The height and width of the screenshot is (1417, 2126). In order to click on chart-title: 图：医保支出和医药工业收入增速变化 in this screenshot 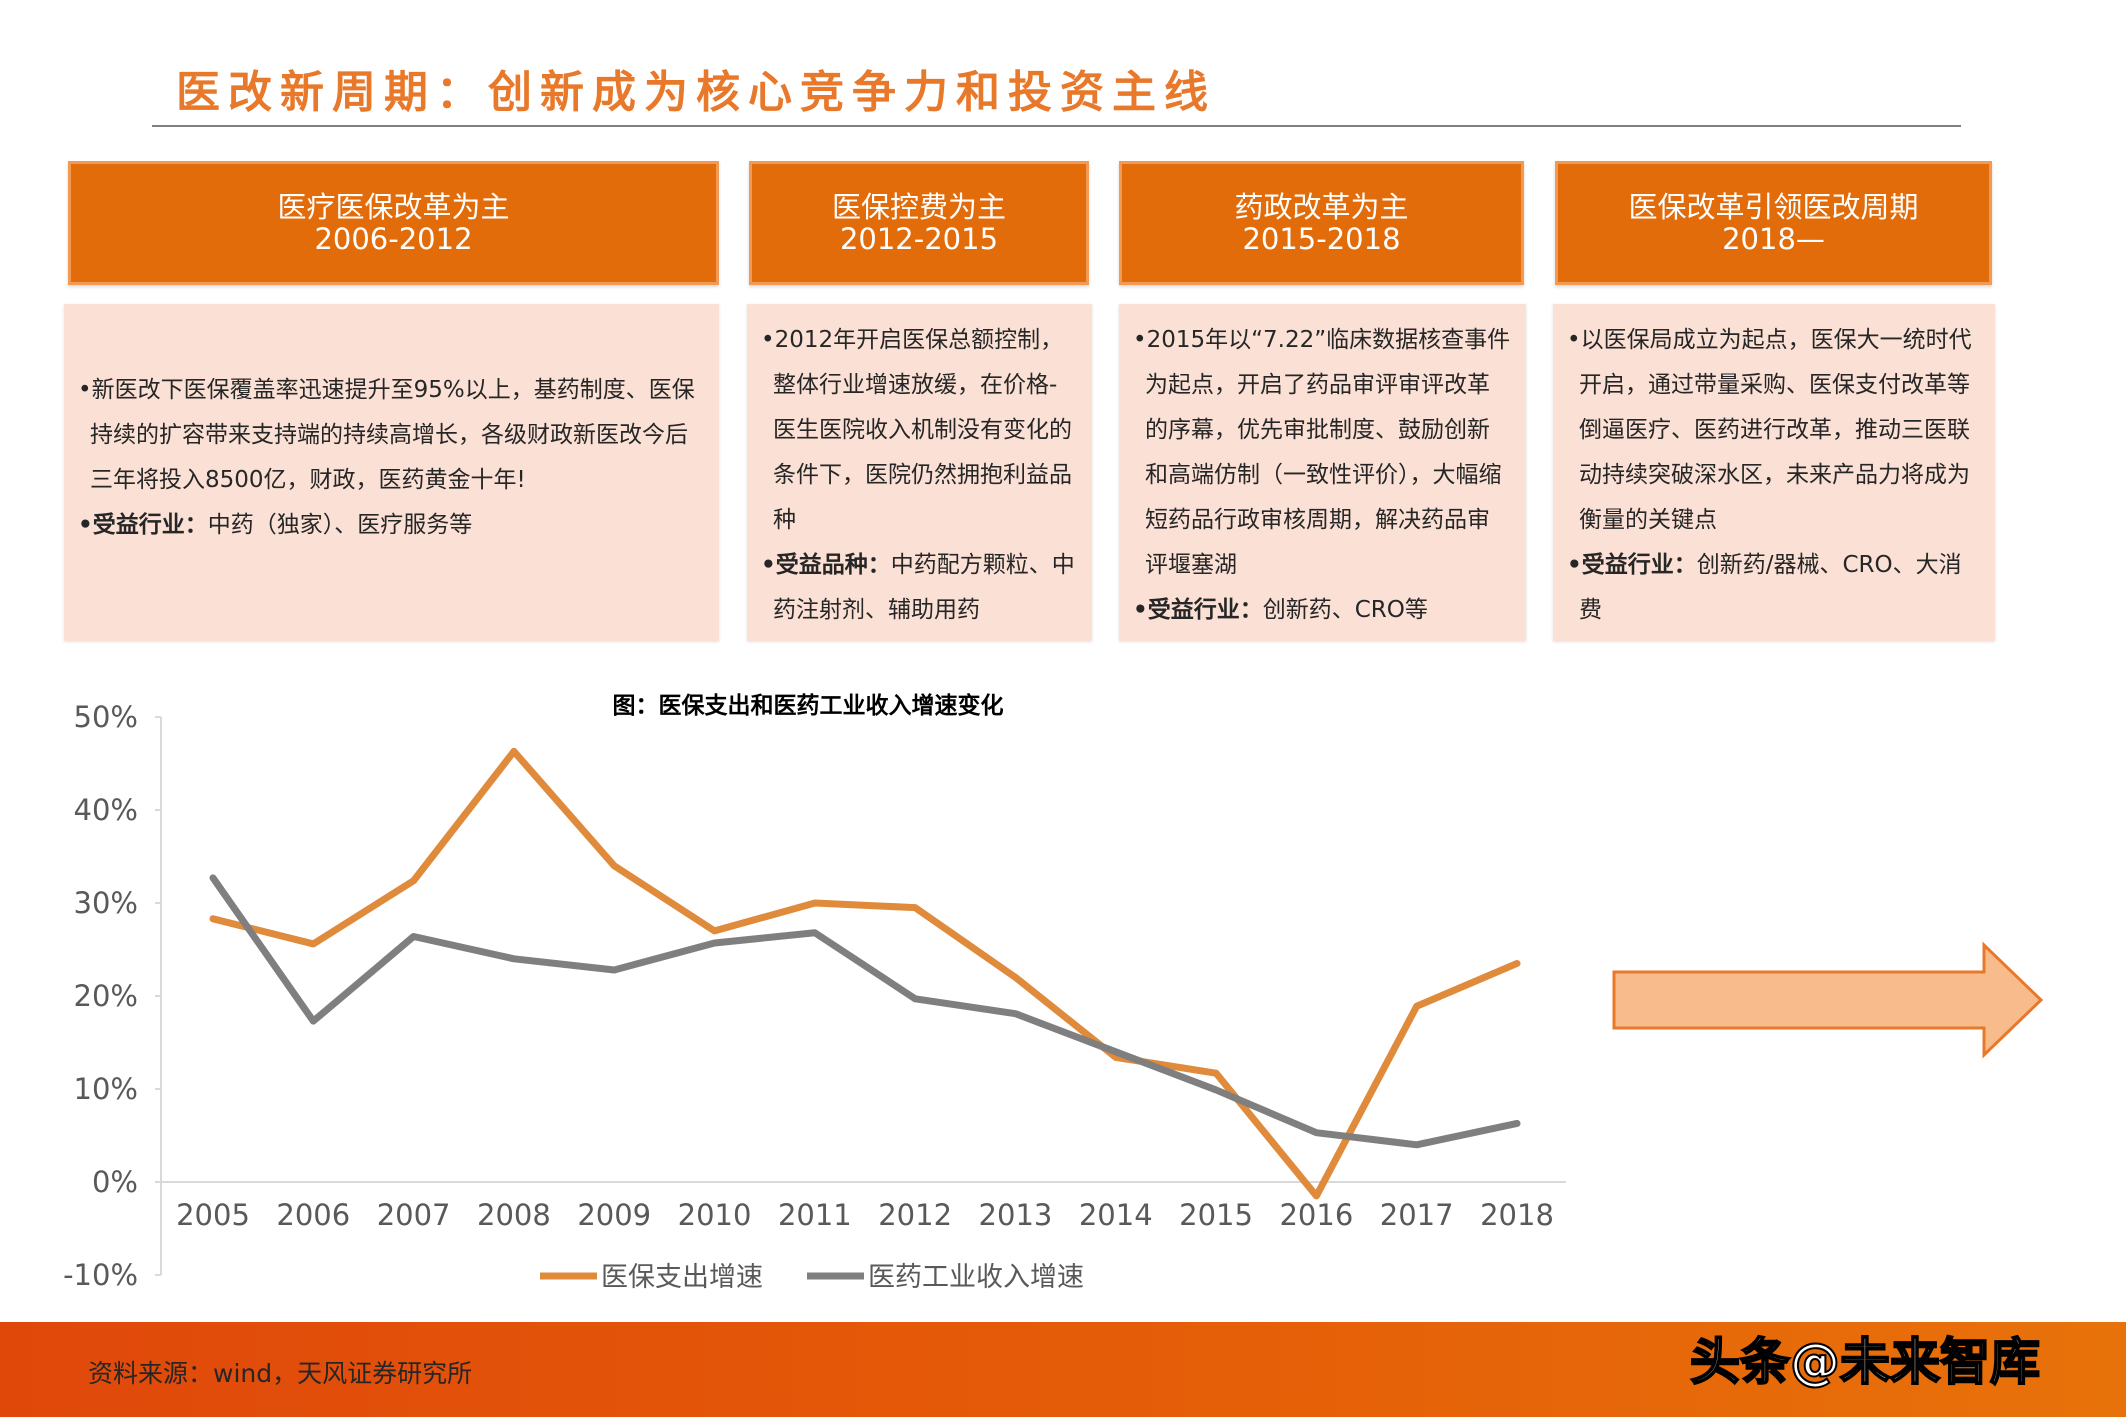, I will do `click(808, 705)`.